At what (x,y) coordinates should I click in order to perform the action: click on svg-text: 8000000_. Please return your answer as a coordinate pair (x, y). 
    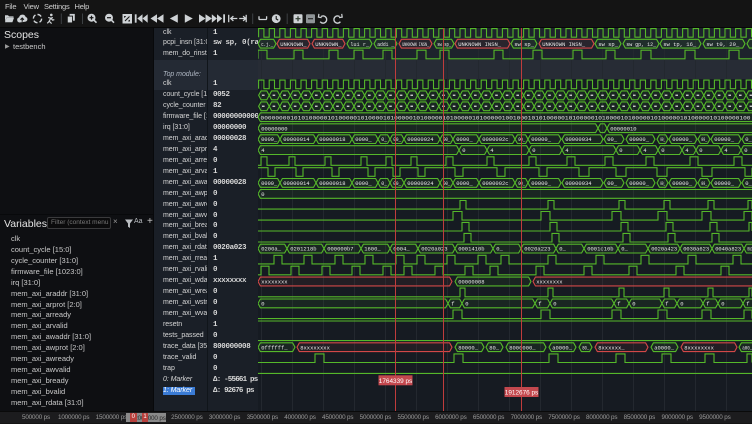
    Looking at the image, I should click on (522, 347).